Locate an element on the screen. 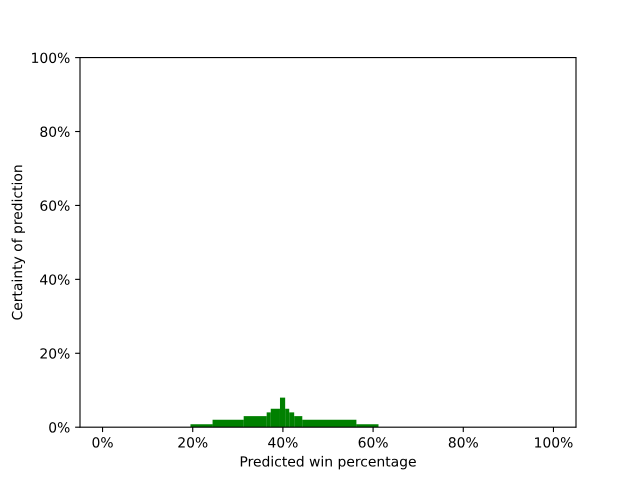 The width and height of the screenshot is (640, 480). x-tick-label: 40% is located at coordinates (283, 442).